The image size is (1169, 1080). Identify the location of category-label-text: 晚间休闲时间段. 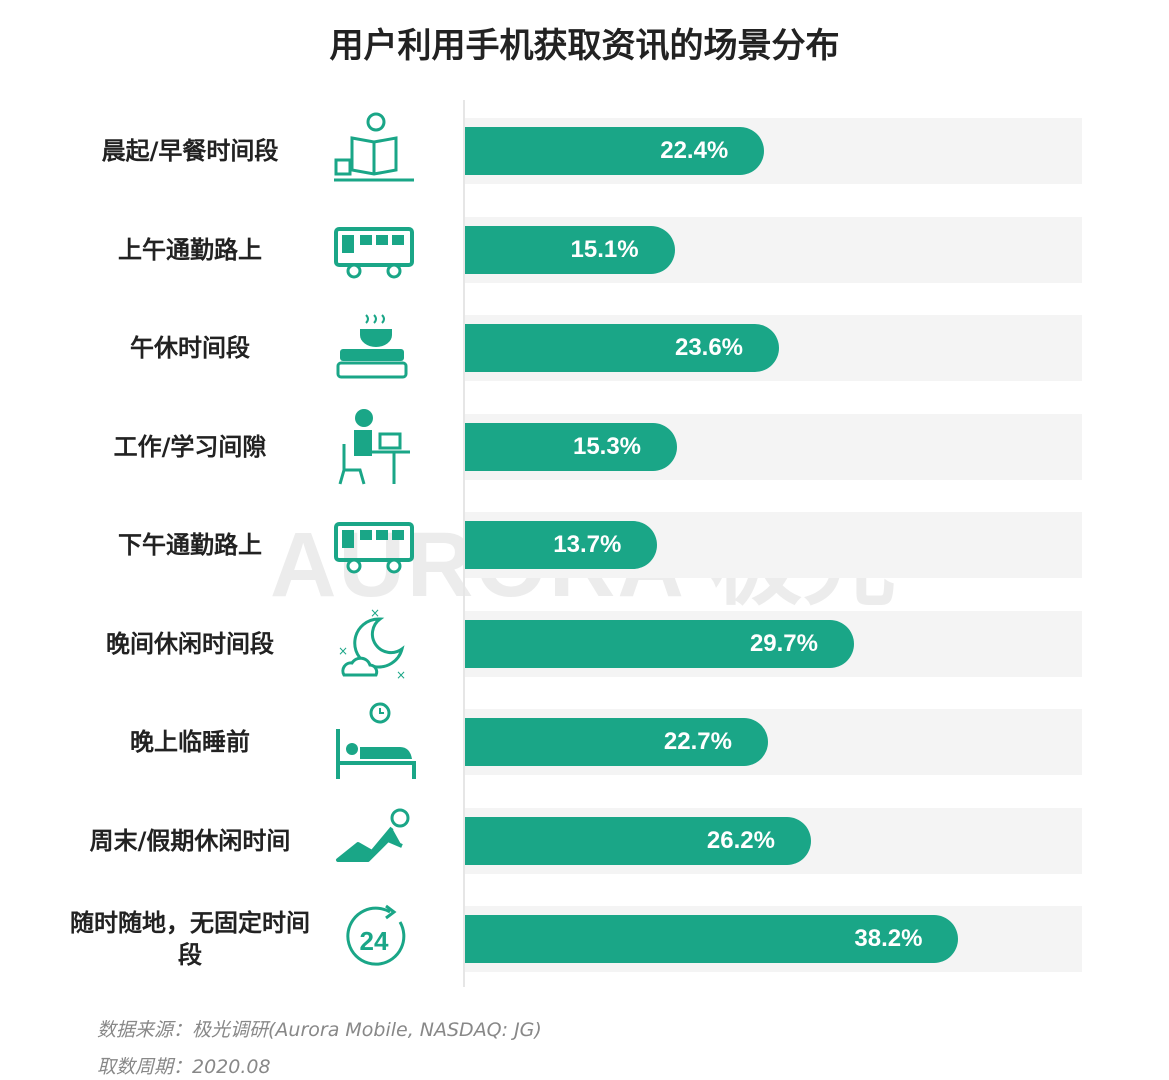
(190, 644).